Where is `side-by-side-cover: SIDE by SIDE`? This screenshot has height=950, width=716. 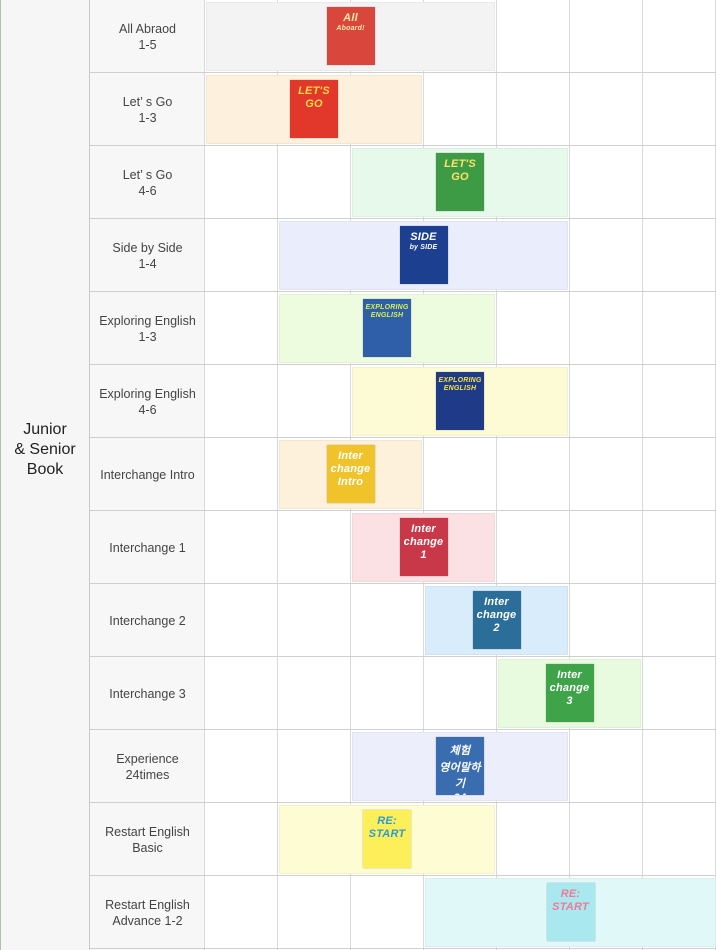 side-by-side-cover: SIDE by SIDE is located at coordinates (423, 255).